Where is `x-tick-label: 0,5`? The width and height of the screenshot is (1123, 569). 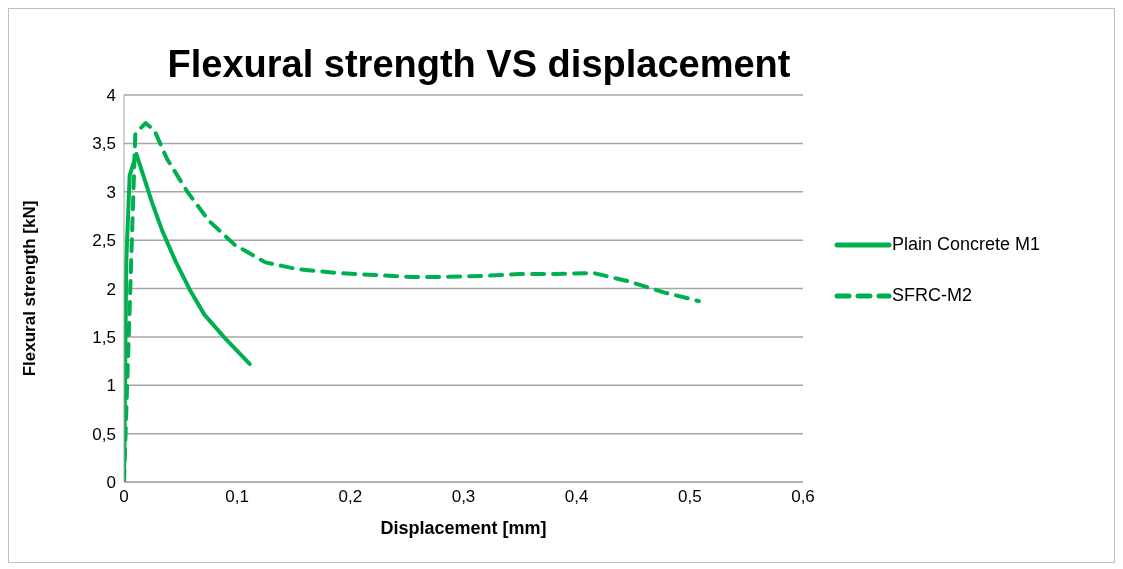
x-tick-label: 0,5 is located at coordinates (690, 497).